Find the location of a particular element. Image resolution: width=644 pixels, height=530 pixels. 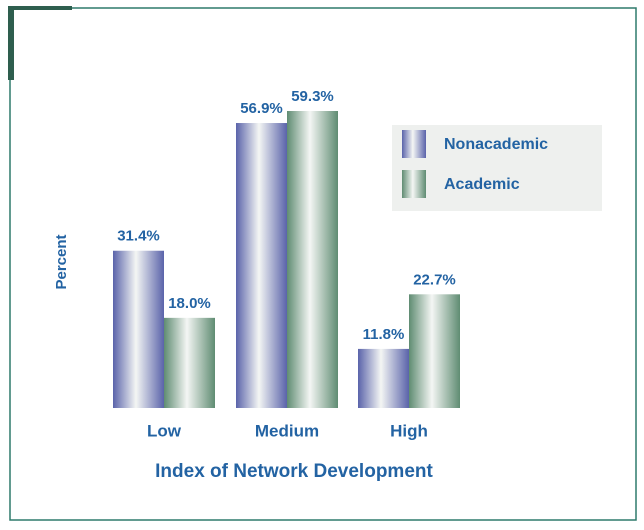

x-tick-label: High is located at coordinates (409, 430).